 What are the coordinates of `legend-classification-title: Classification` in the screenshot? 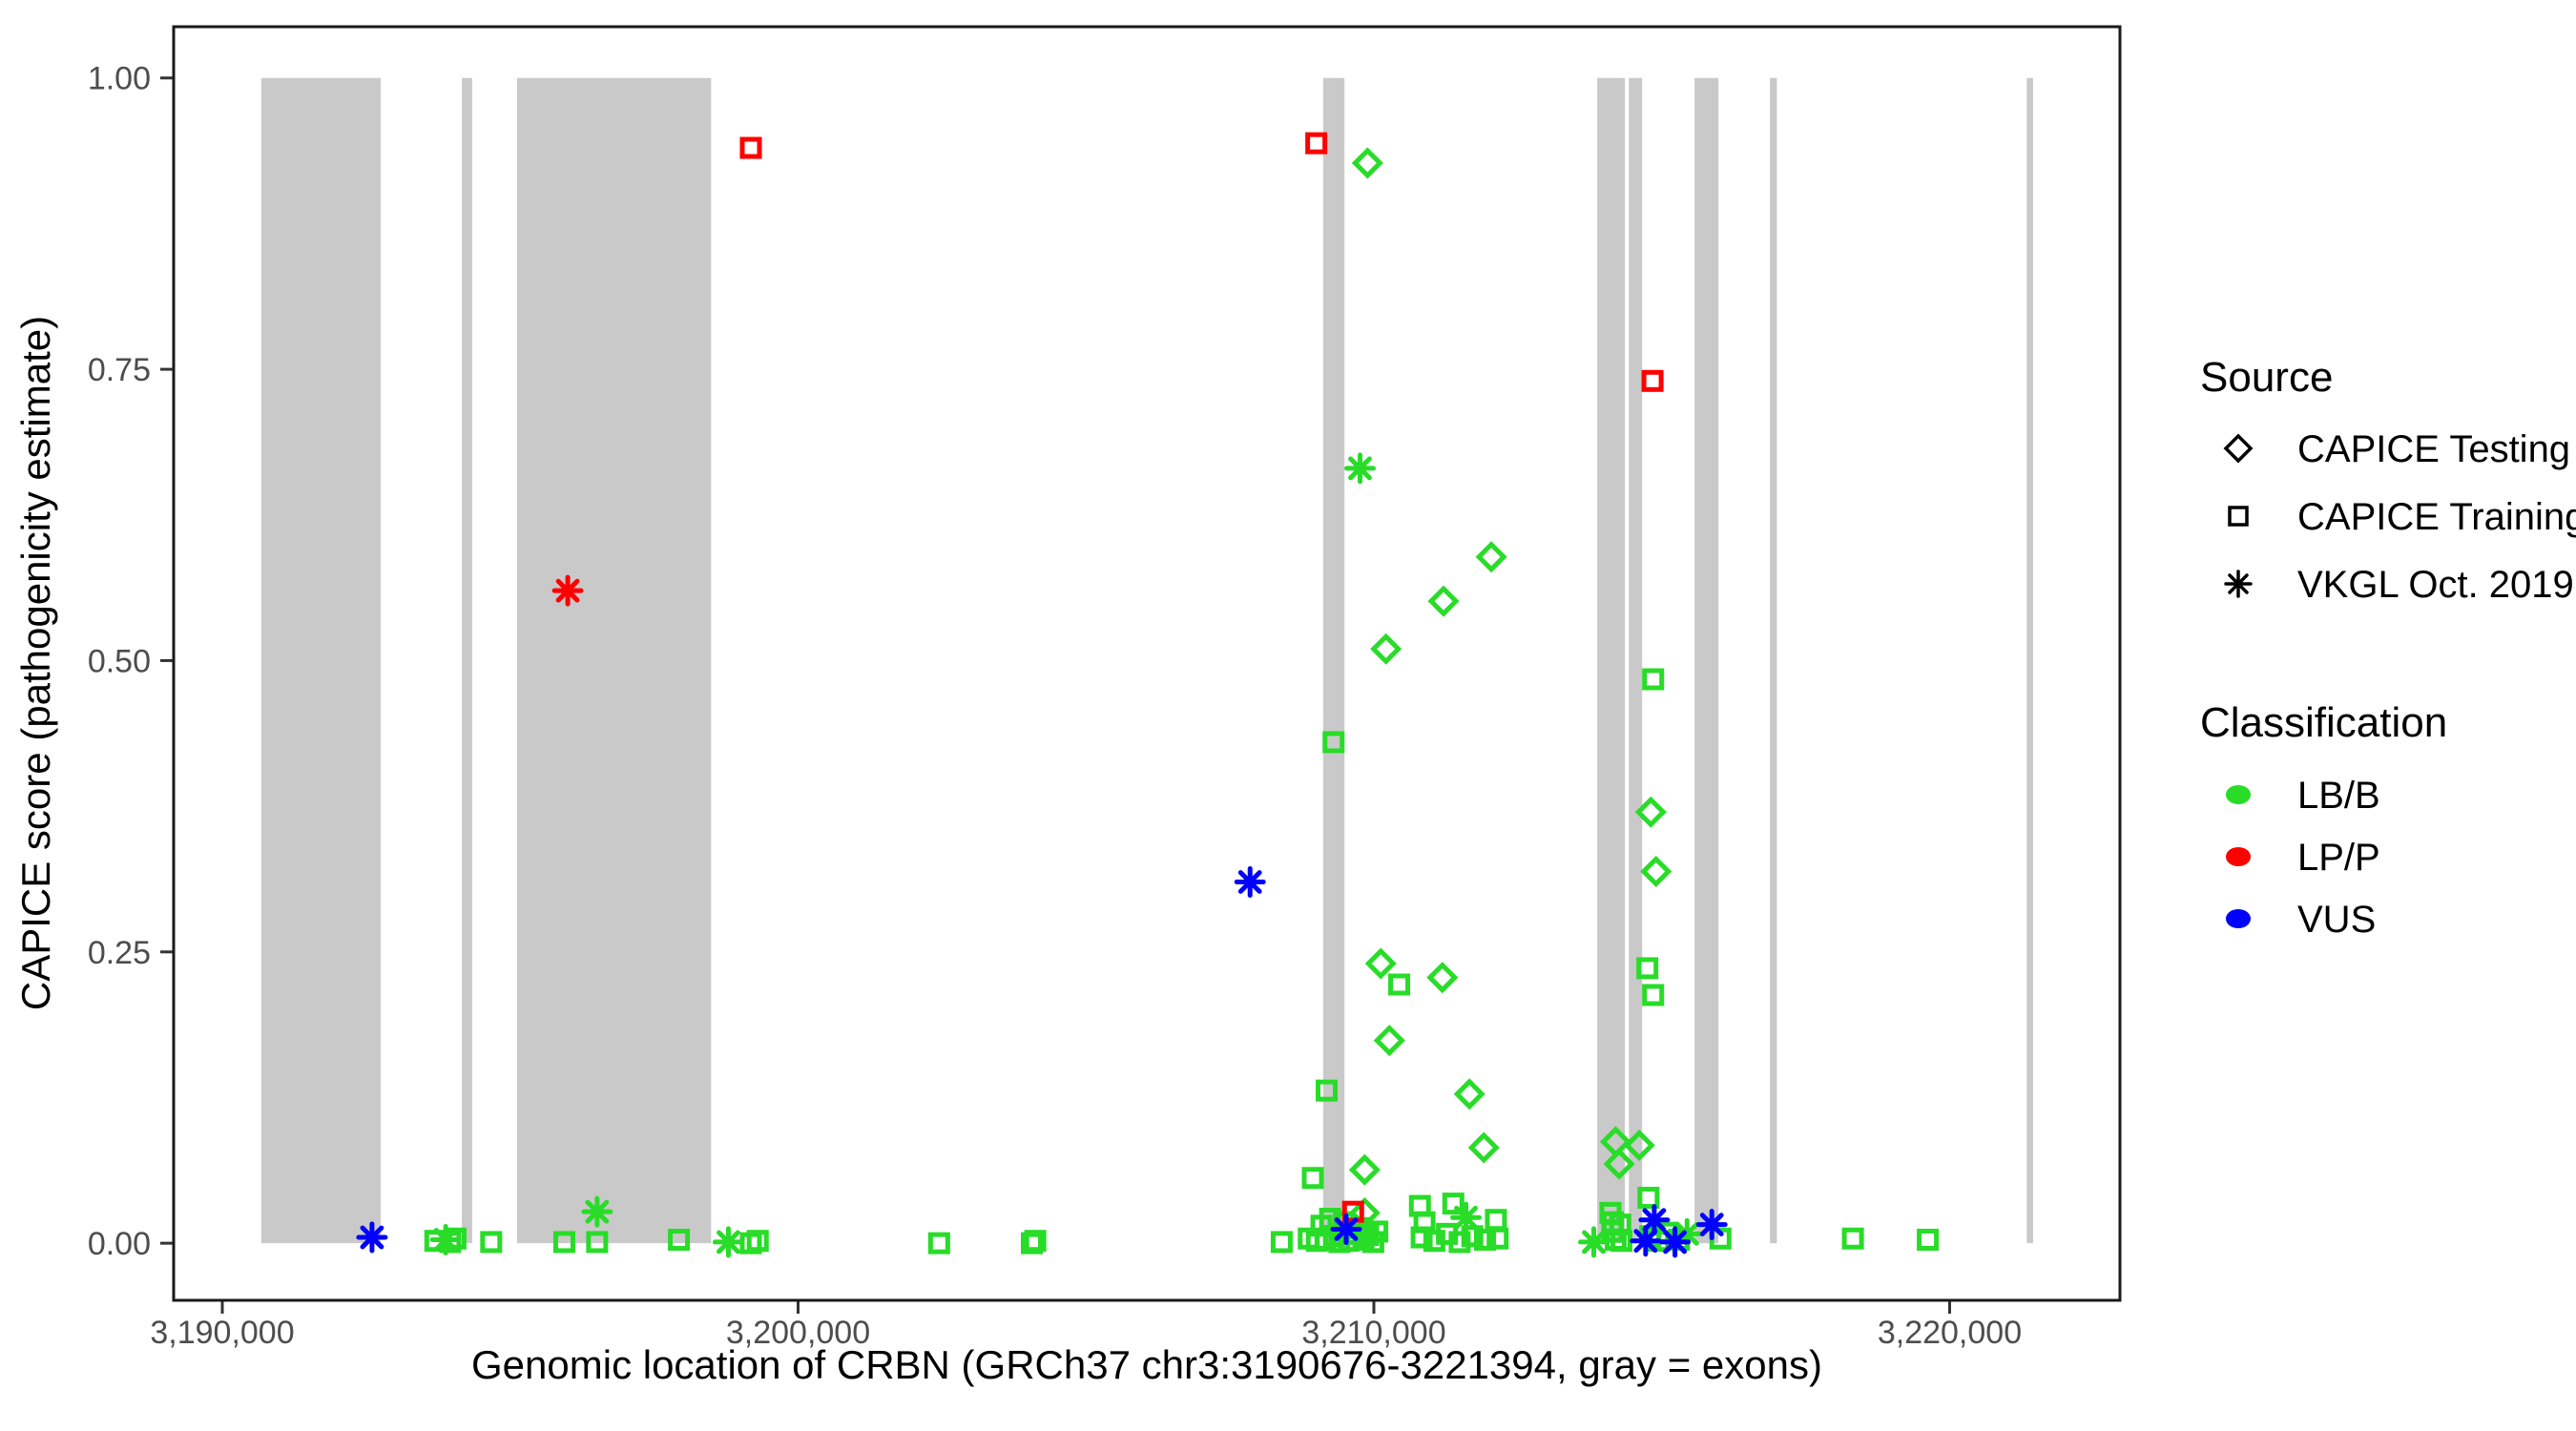 It's located at (2323, 722).